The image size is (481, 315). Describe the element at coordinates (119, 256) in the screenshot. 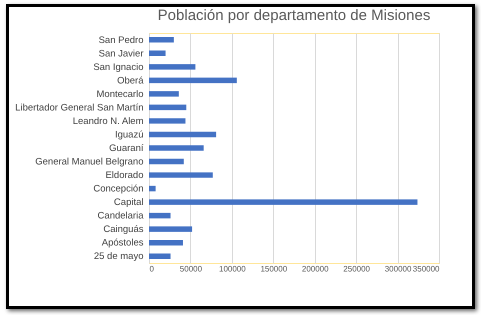

I see `y-tick-label: 25 de mayo` at that location.